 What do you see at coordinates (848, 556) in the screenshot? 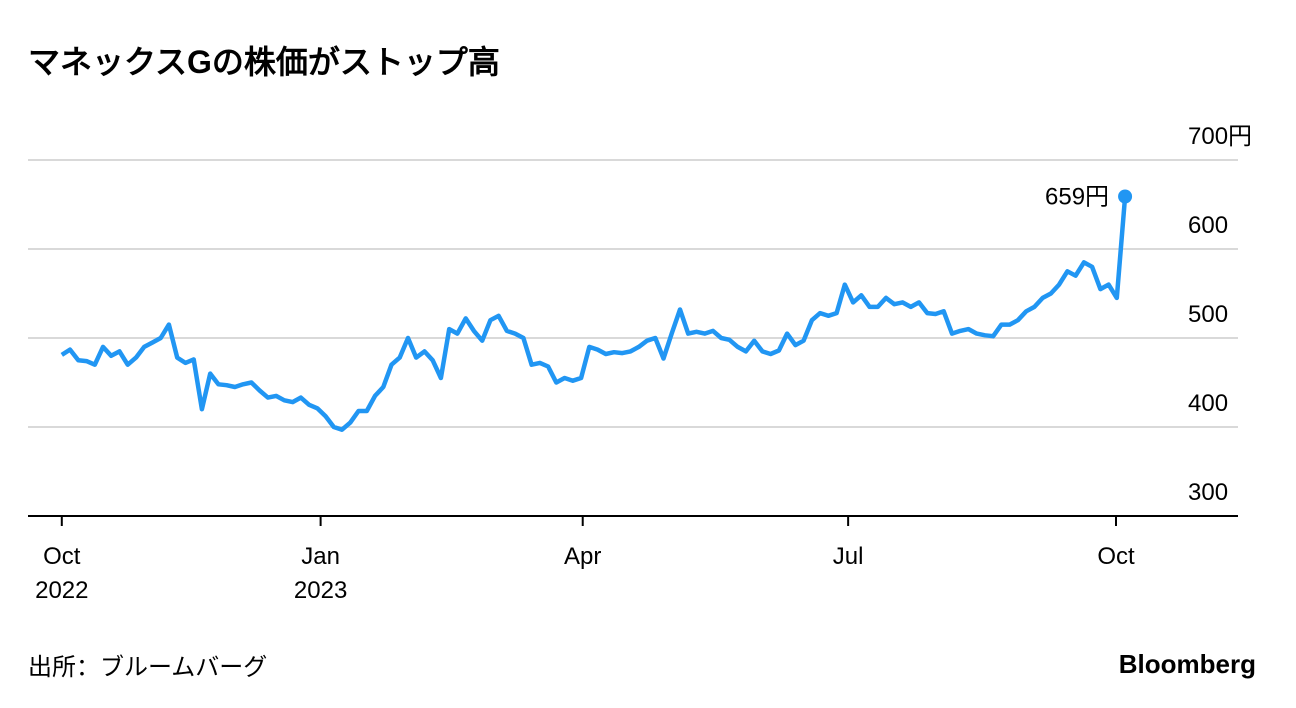
I see `x-tick-label: Jul` at bounding box center [848, 556].